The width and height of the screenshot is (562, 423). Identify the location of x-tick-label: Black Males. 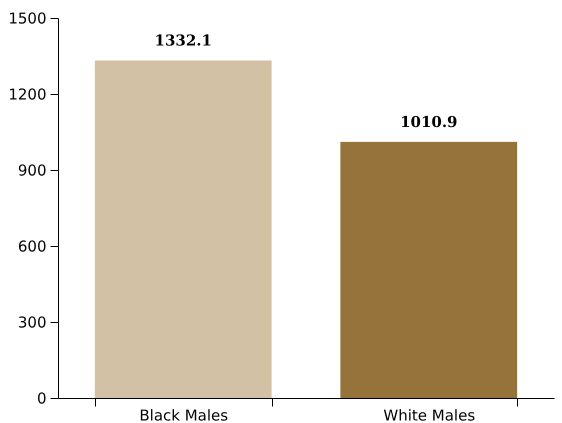
(183, 414).